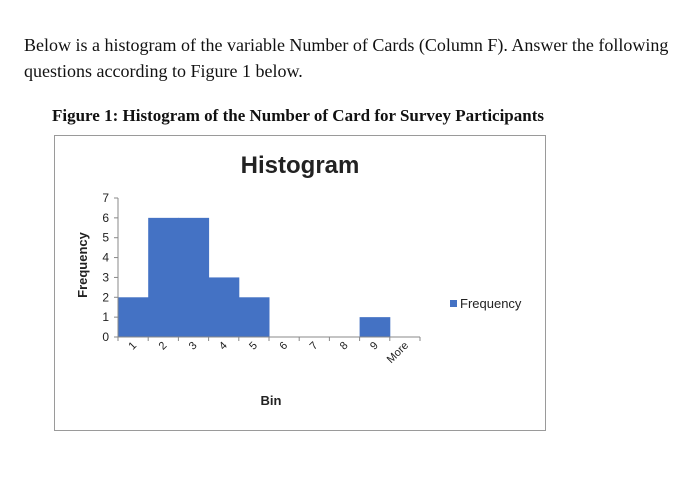 This screenshot has height=481, width=700. What do you see at coordinates (105, 297) in the screenshot?
I see `y-tick-label: 2` at bounding box center [105, 297].